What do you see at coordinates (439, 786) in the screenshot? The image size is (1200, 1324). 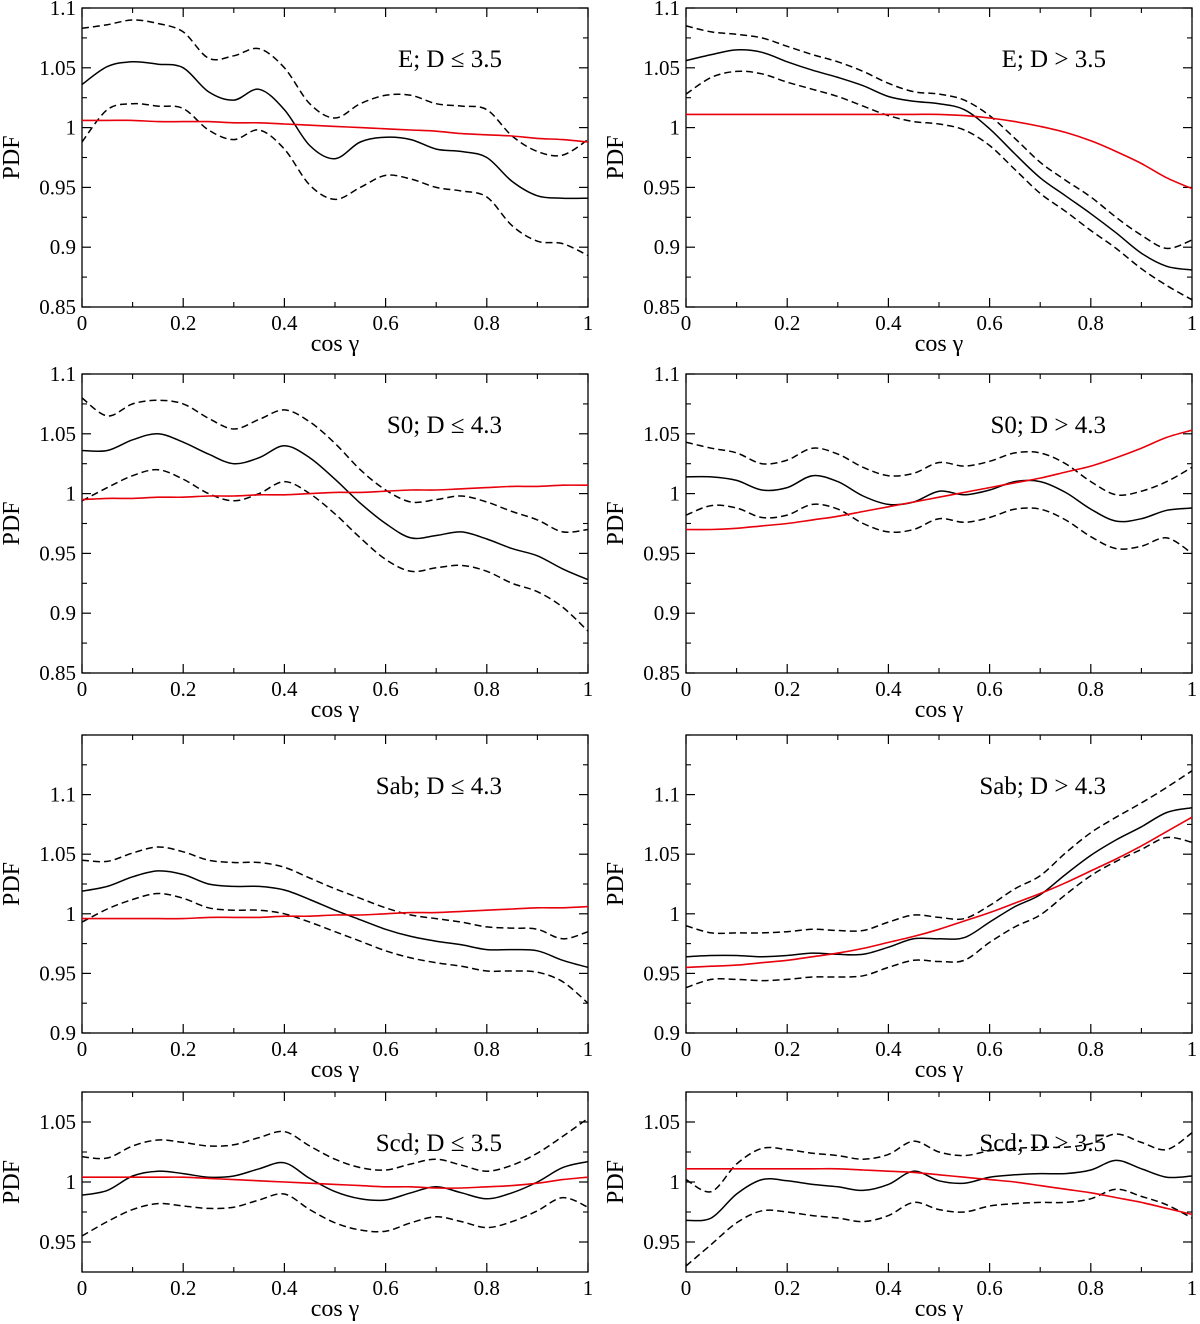 I see `panel-label: Sab; D ≤ 4.3` at bounding box center [439, 786].